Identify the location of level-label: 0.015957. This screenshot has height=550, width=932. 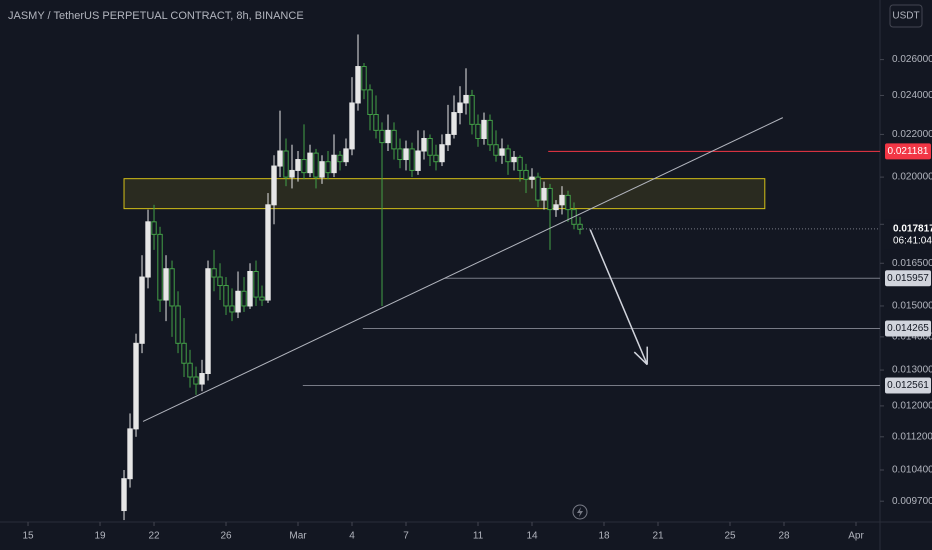
(908, 278).